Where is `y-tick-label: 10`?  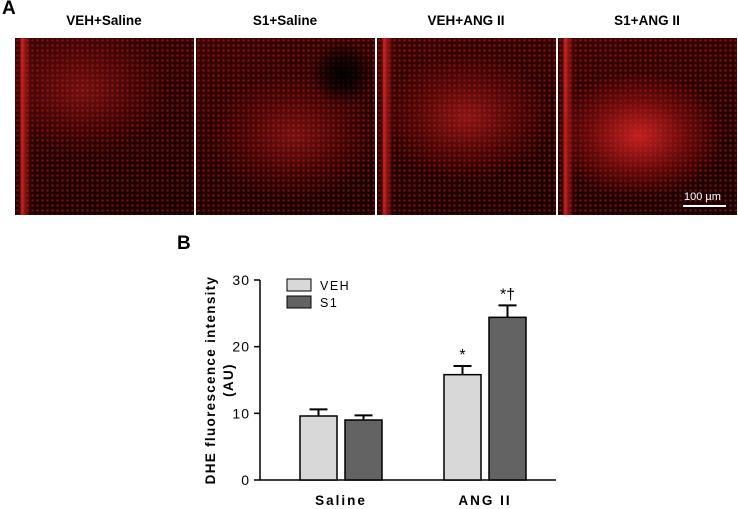 y-tick-label: 10 is located at coordinates (241, 413).